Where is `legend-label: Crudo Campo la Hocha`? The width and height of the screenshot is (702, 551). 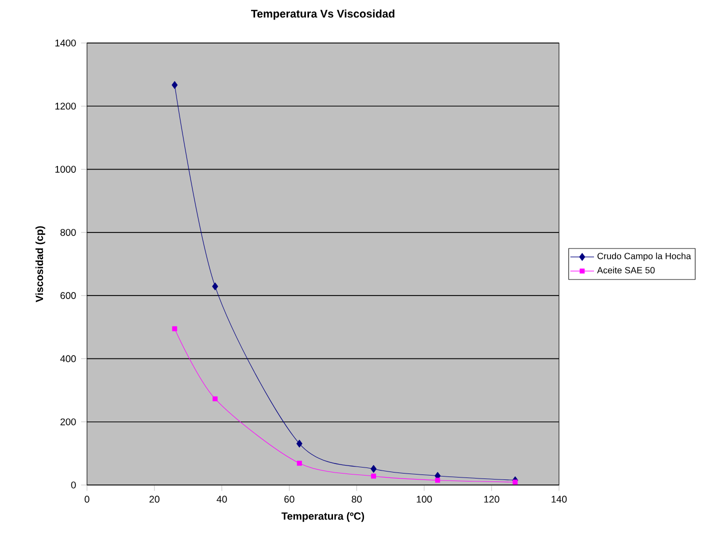 legend-label: Crudo Campo la Hocha is located at coordinates (645, 257).